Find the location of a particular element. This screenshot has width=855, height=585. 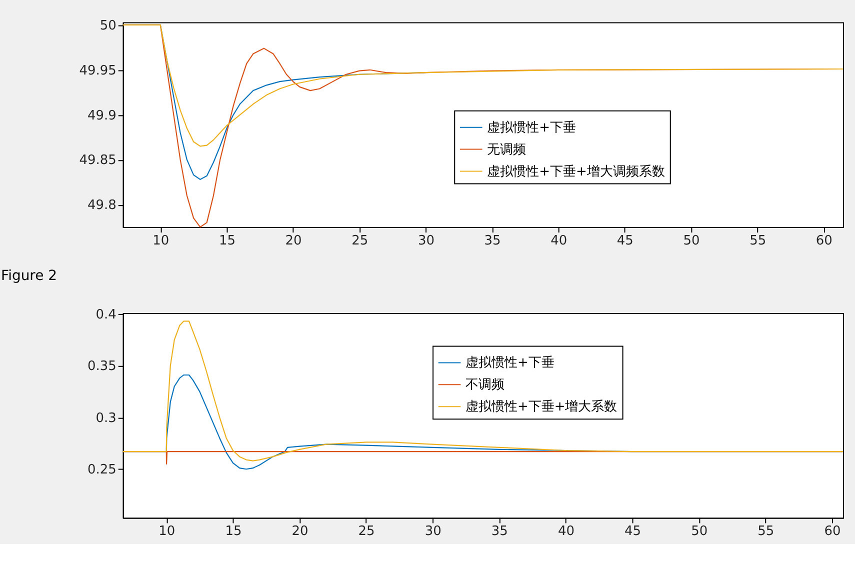

legend-label: 虚拟惯性+下垂+增大调频系数 is located at coordinates (576, 172).